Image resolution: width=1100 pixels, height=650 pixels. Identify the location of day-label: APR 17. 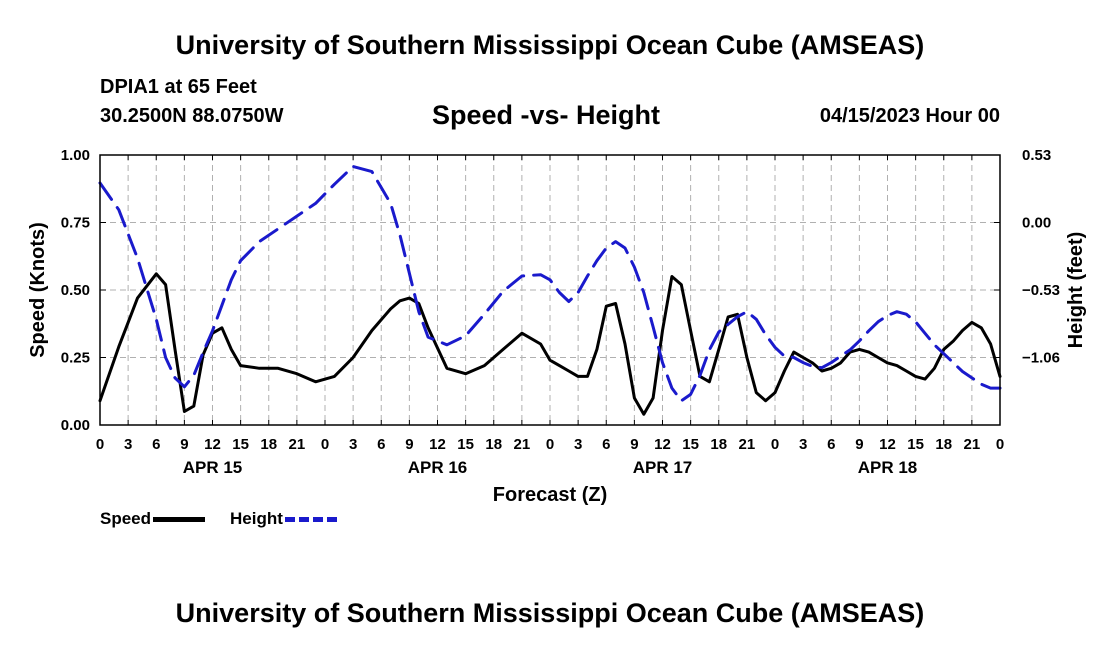
(663, 467).